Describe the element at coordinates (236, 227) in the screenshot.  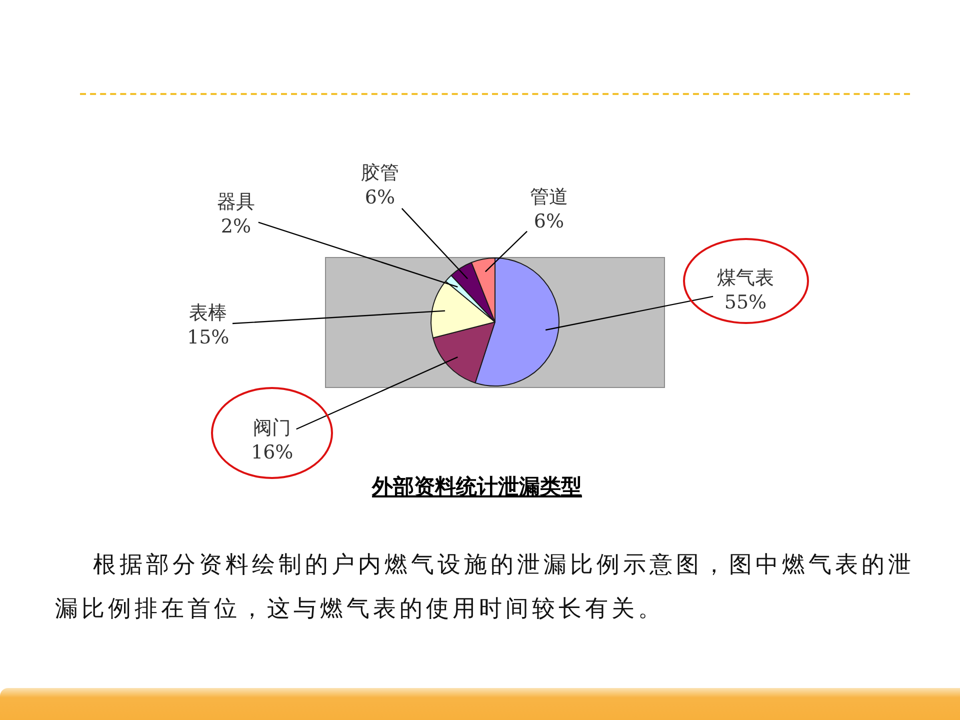
I see `data-label: 2%` at that location.